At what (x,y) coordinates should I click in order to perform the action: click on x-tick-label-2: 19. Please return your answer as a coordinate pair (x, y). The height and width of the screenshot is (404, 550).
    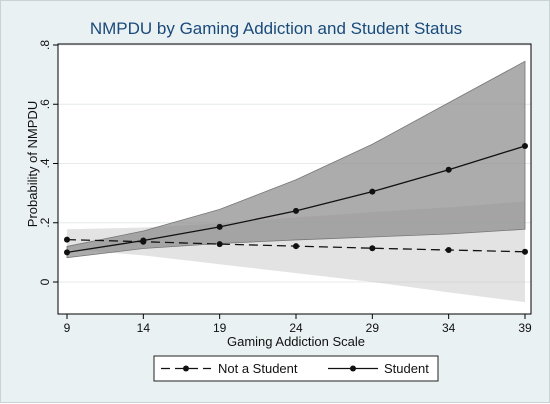
    Looking at the image, I should click on (220, 328).